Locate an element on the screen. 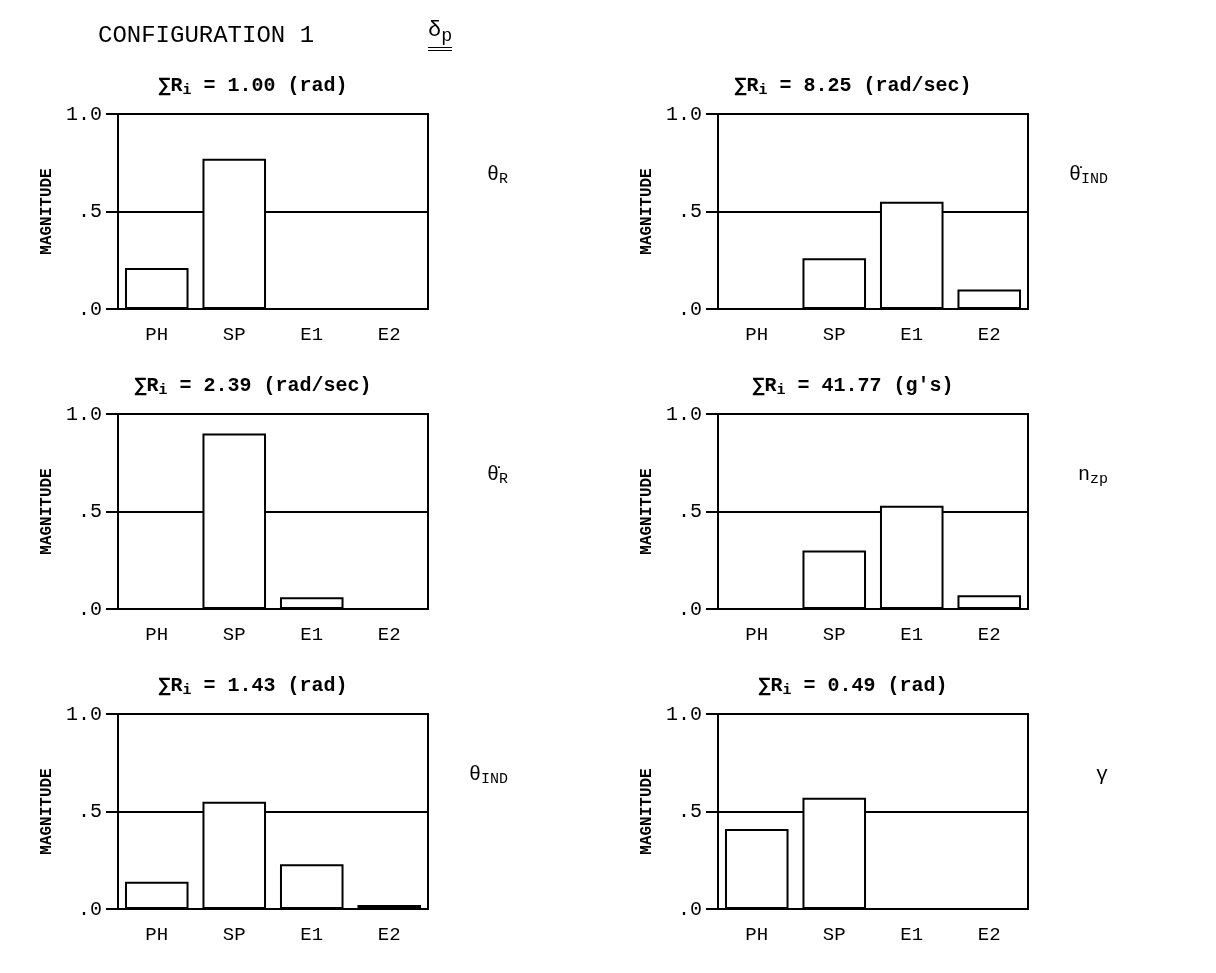 The width and height of the screenshot is (1216, 973). text: δ$_{p}$ is located at coordinates (440, 35).